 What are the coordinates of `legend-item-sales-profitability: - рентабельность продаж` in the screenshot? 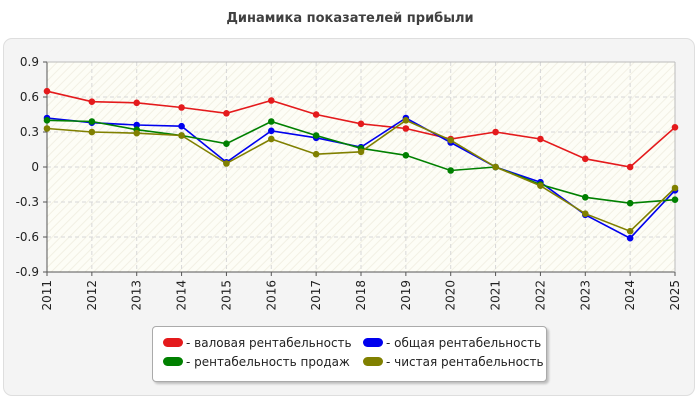 It's located at (256, 362).